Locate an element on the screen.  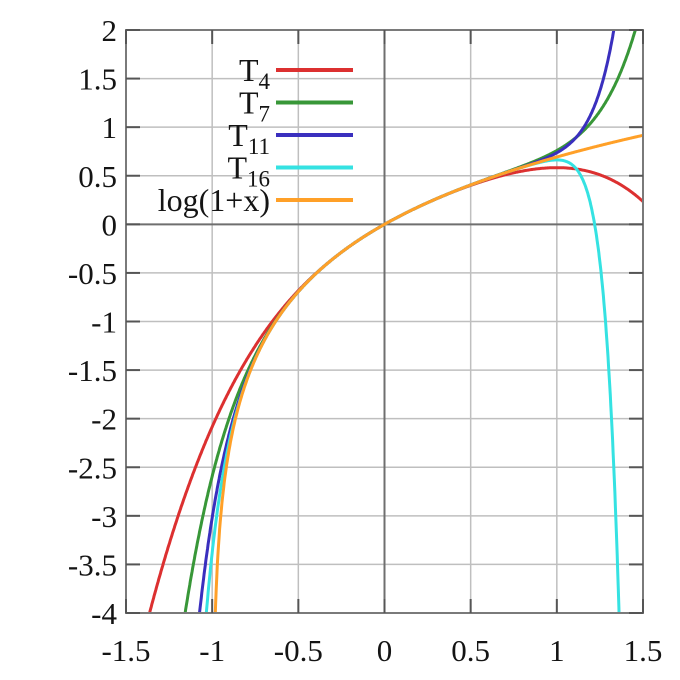
legend-label-T7: T7 is located at coordinates (254, 106).